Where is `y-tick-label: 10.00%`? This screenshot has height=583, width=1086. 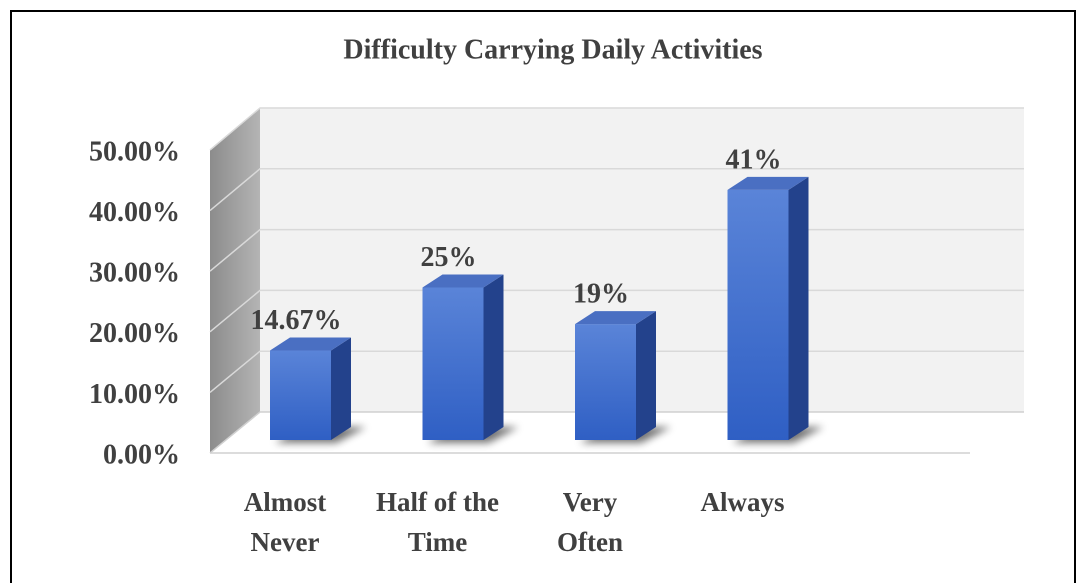
y-tick-label: 10.00% is located at coordinates (134, 394).